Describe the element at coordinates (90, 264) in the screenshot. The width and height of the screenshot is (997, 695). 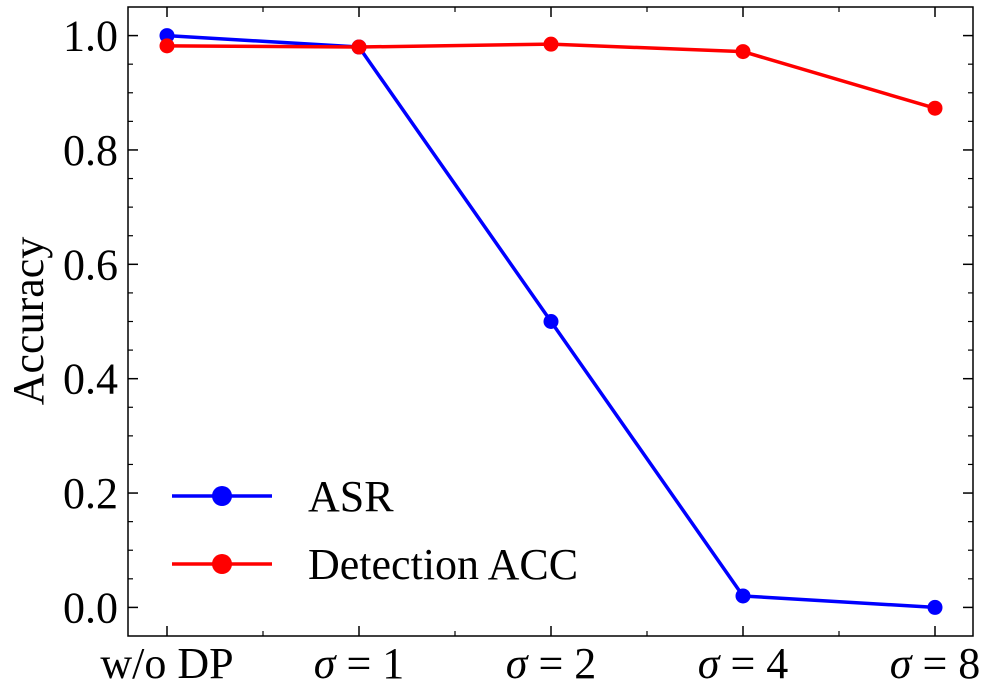
I see `y-tick-label: 0.6` at that location.